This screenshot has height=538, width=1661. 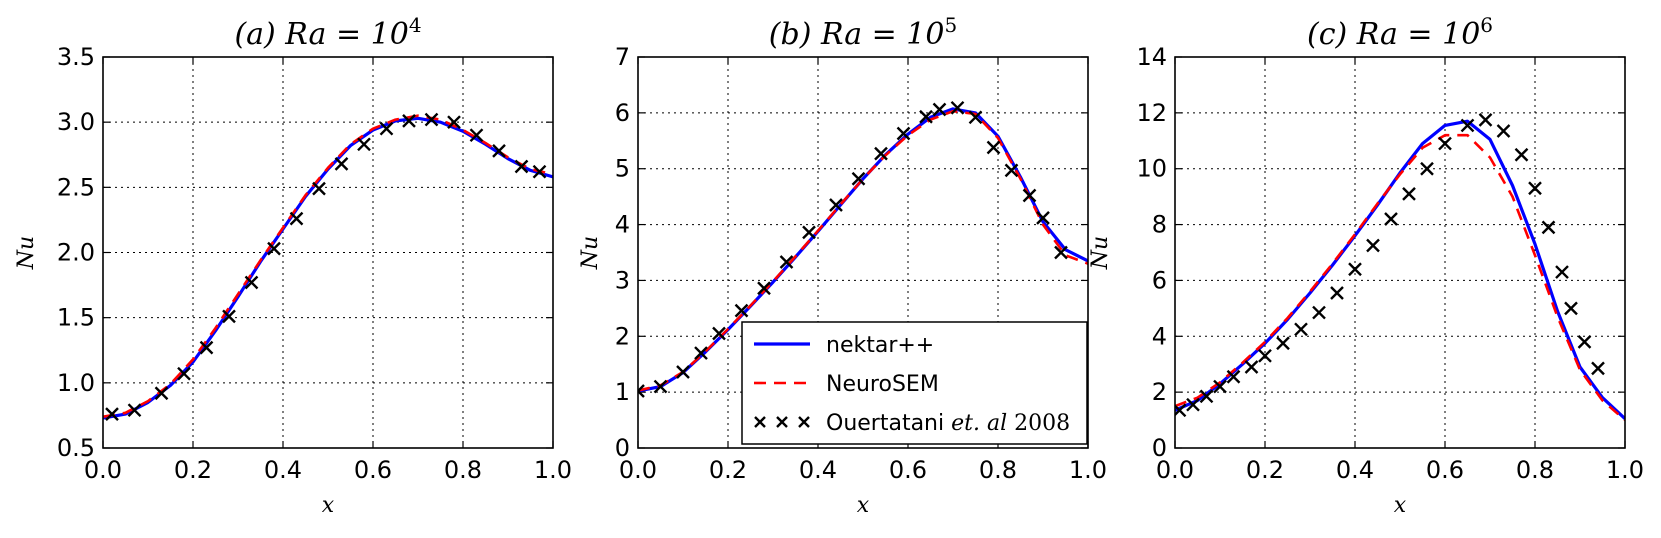 I want to click on panel-c-ytick-label: 12, so click(x=1151, y=113).